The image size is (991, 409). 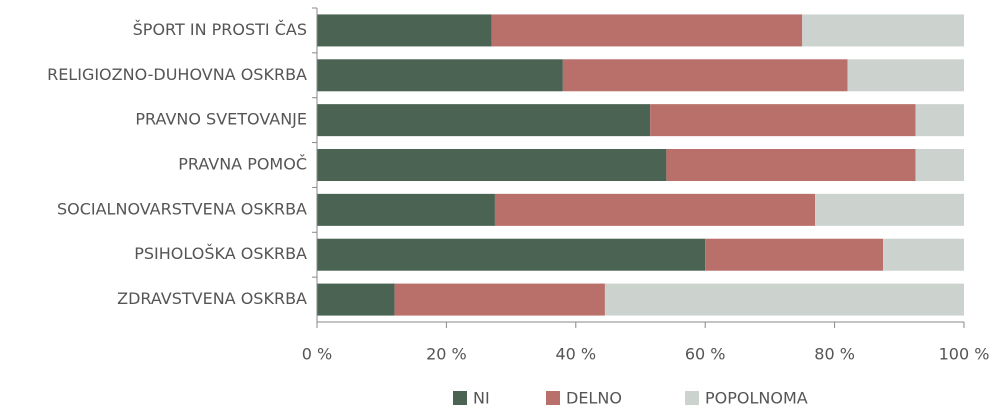 I want to click on y-tick-label: PSIHOLOŠKA OSKRBA, so click(x=220, y=253).